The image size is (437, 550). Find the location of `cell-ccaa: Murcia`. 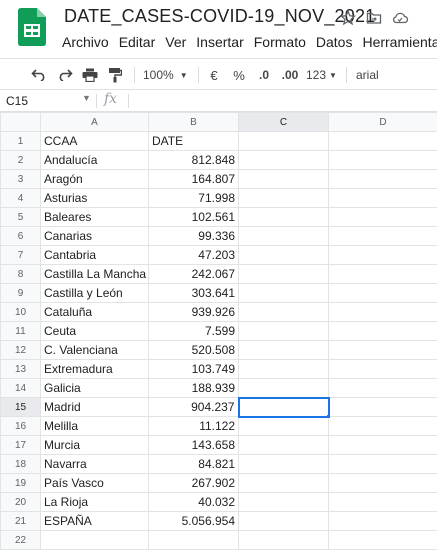

cell-ccaa: Murcia is located at coordinates (94, 445).